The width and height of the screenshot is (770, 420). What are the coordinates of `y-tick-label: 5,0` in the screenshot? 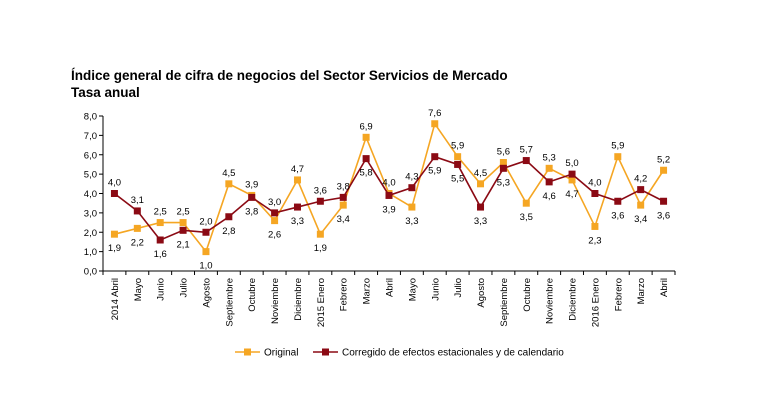 It's located at (90, 175).